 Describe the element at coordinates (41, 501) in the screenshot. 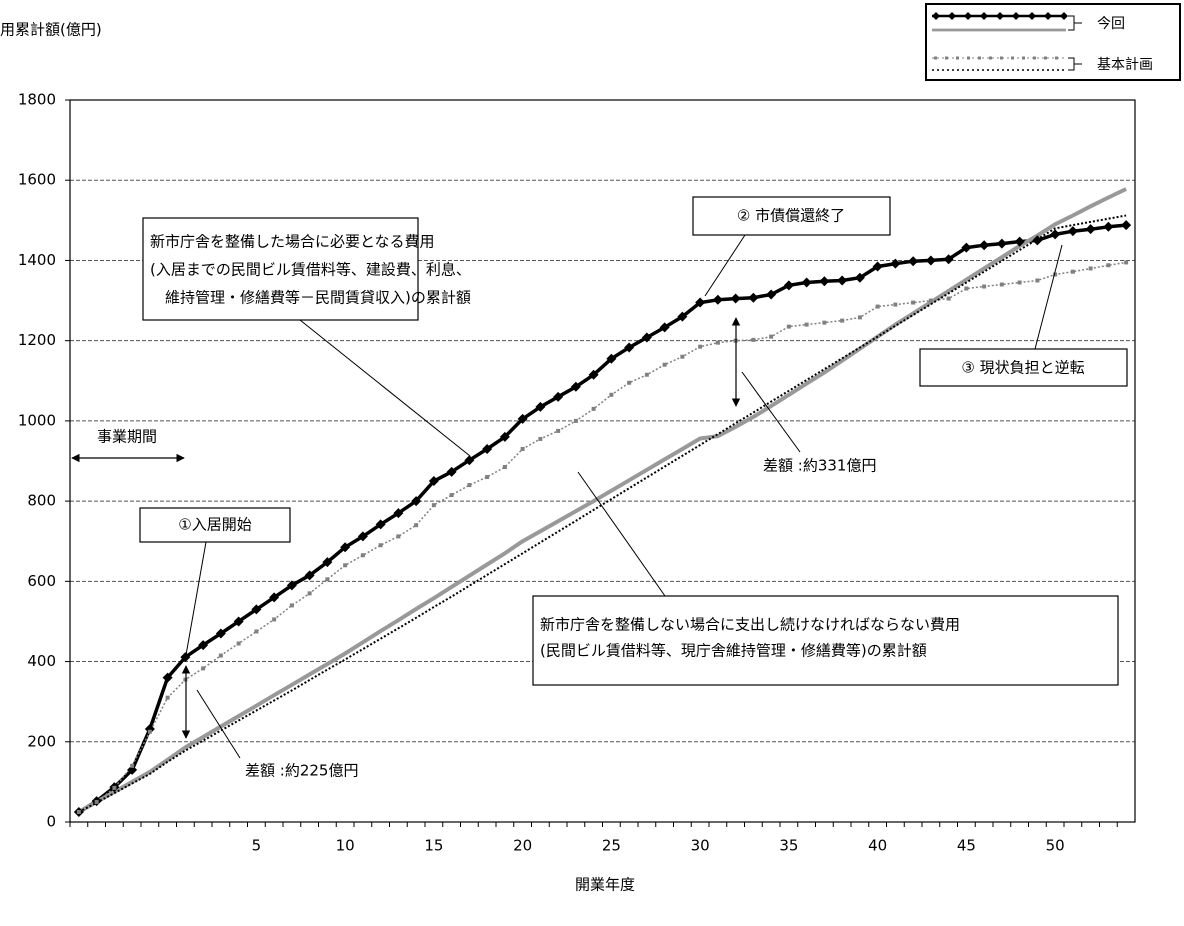

I see `y-tick-label: 800` at that location.